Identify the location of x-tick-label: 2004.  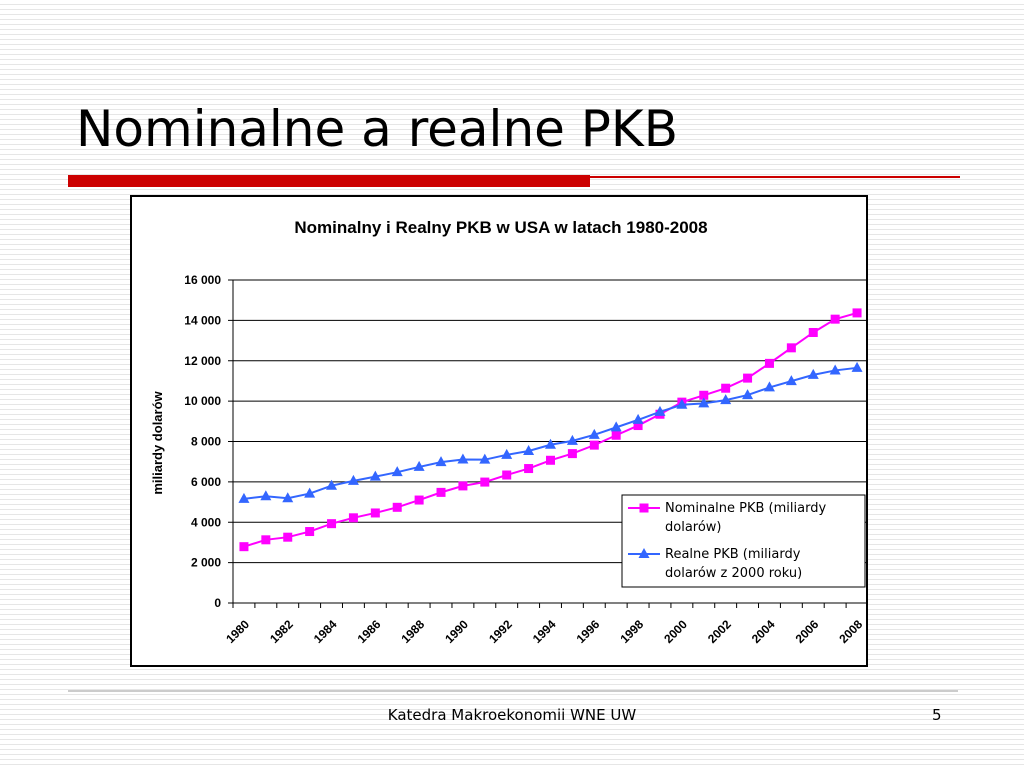
(763, 631).